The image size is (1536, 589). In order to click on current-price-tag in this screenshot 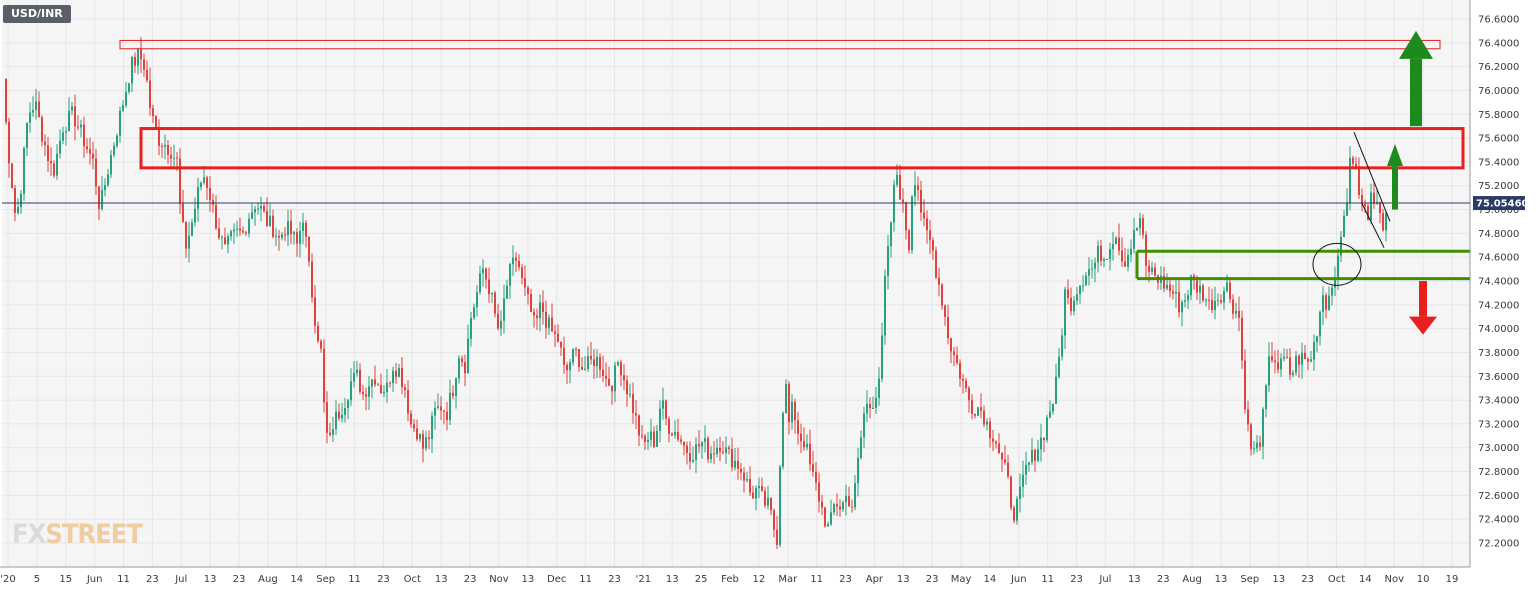, I will do `click(1499, 203)`.